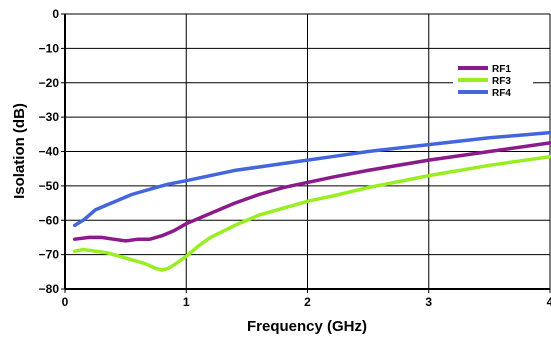 The width and height of the screenshot is (551, 339). What do you see at coordinates (49, 83) in the screenshot?
I see `y-tick-label: −20` at bounding box center [49, 83].